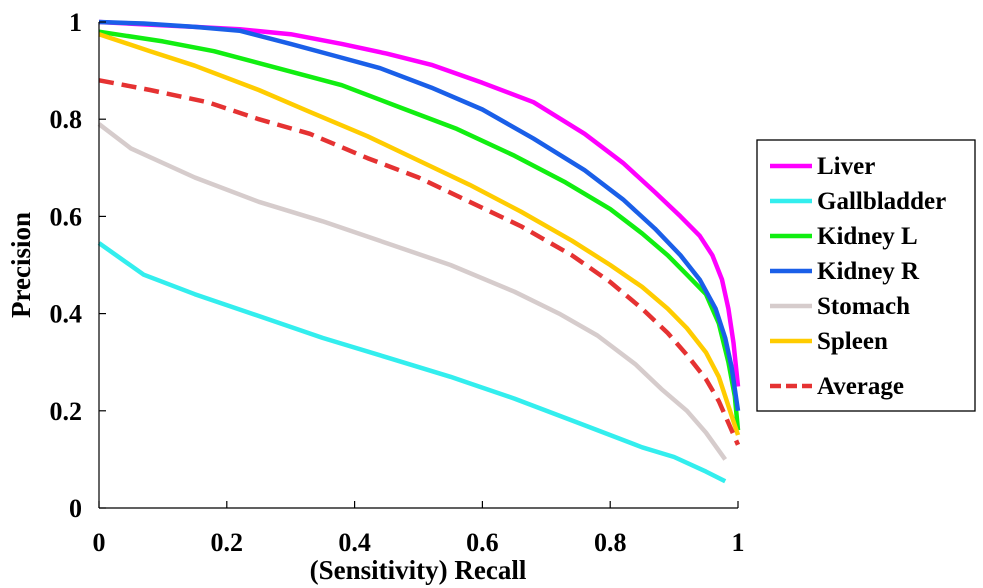 The width and height of the screenshot is (983, 588). What do you see at coordinates (66, 216) in the screenshot?
I see `y-tick-label: 0.6` at bounding box center [66, 216].